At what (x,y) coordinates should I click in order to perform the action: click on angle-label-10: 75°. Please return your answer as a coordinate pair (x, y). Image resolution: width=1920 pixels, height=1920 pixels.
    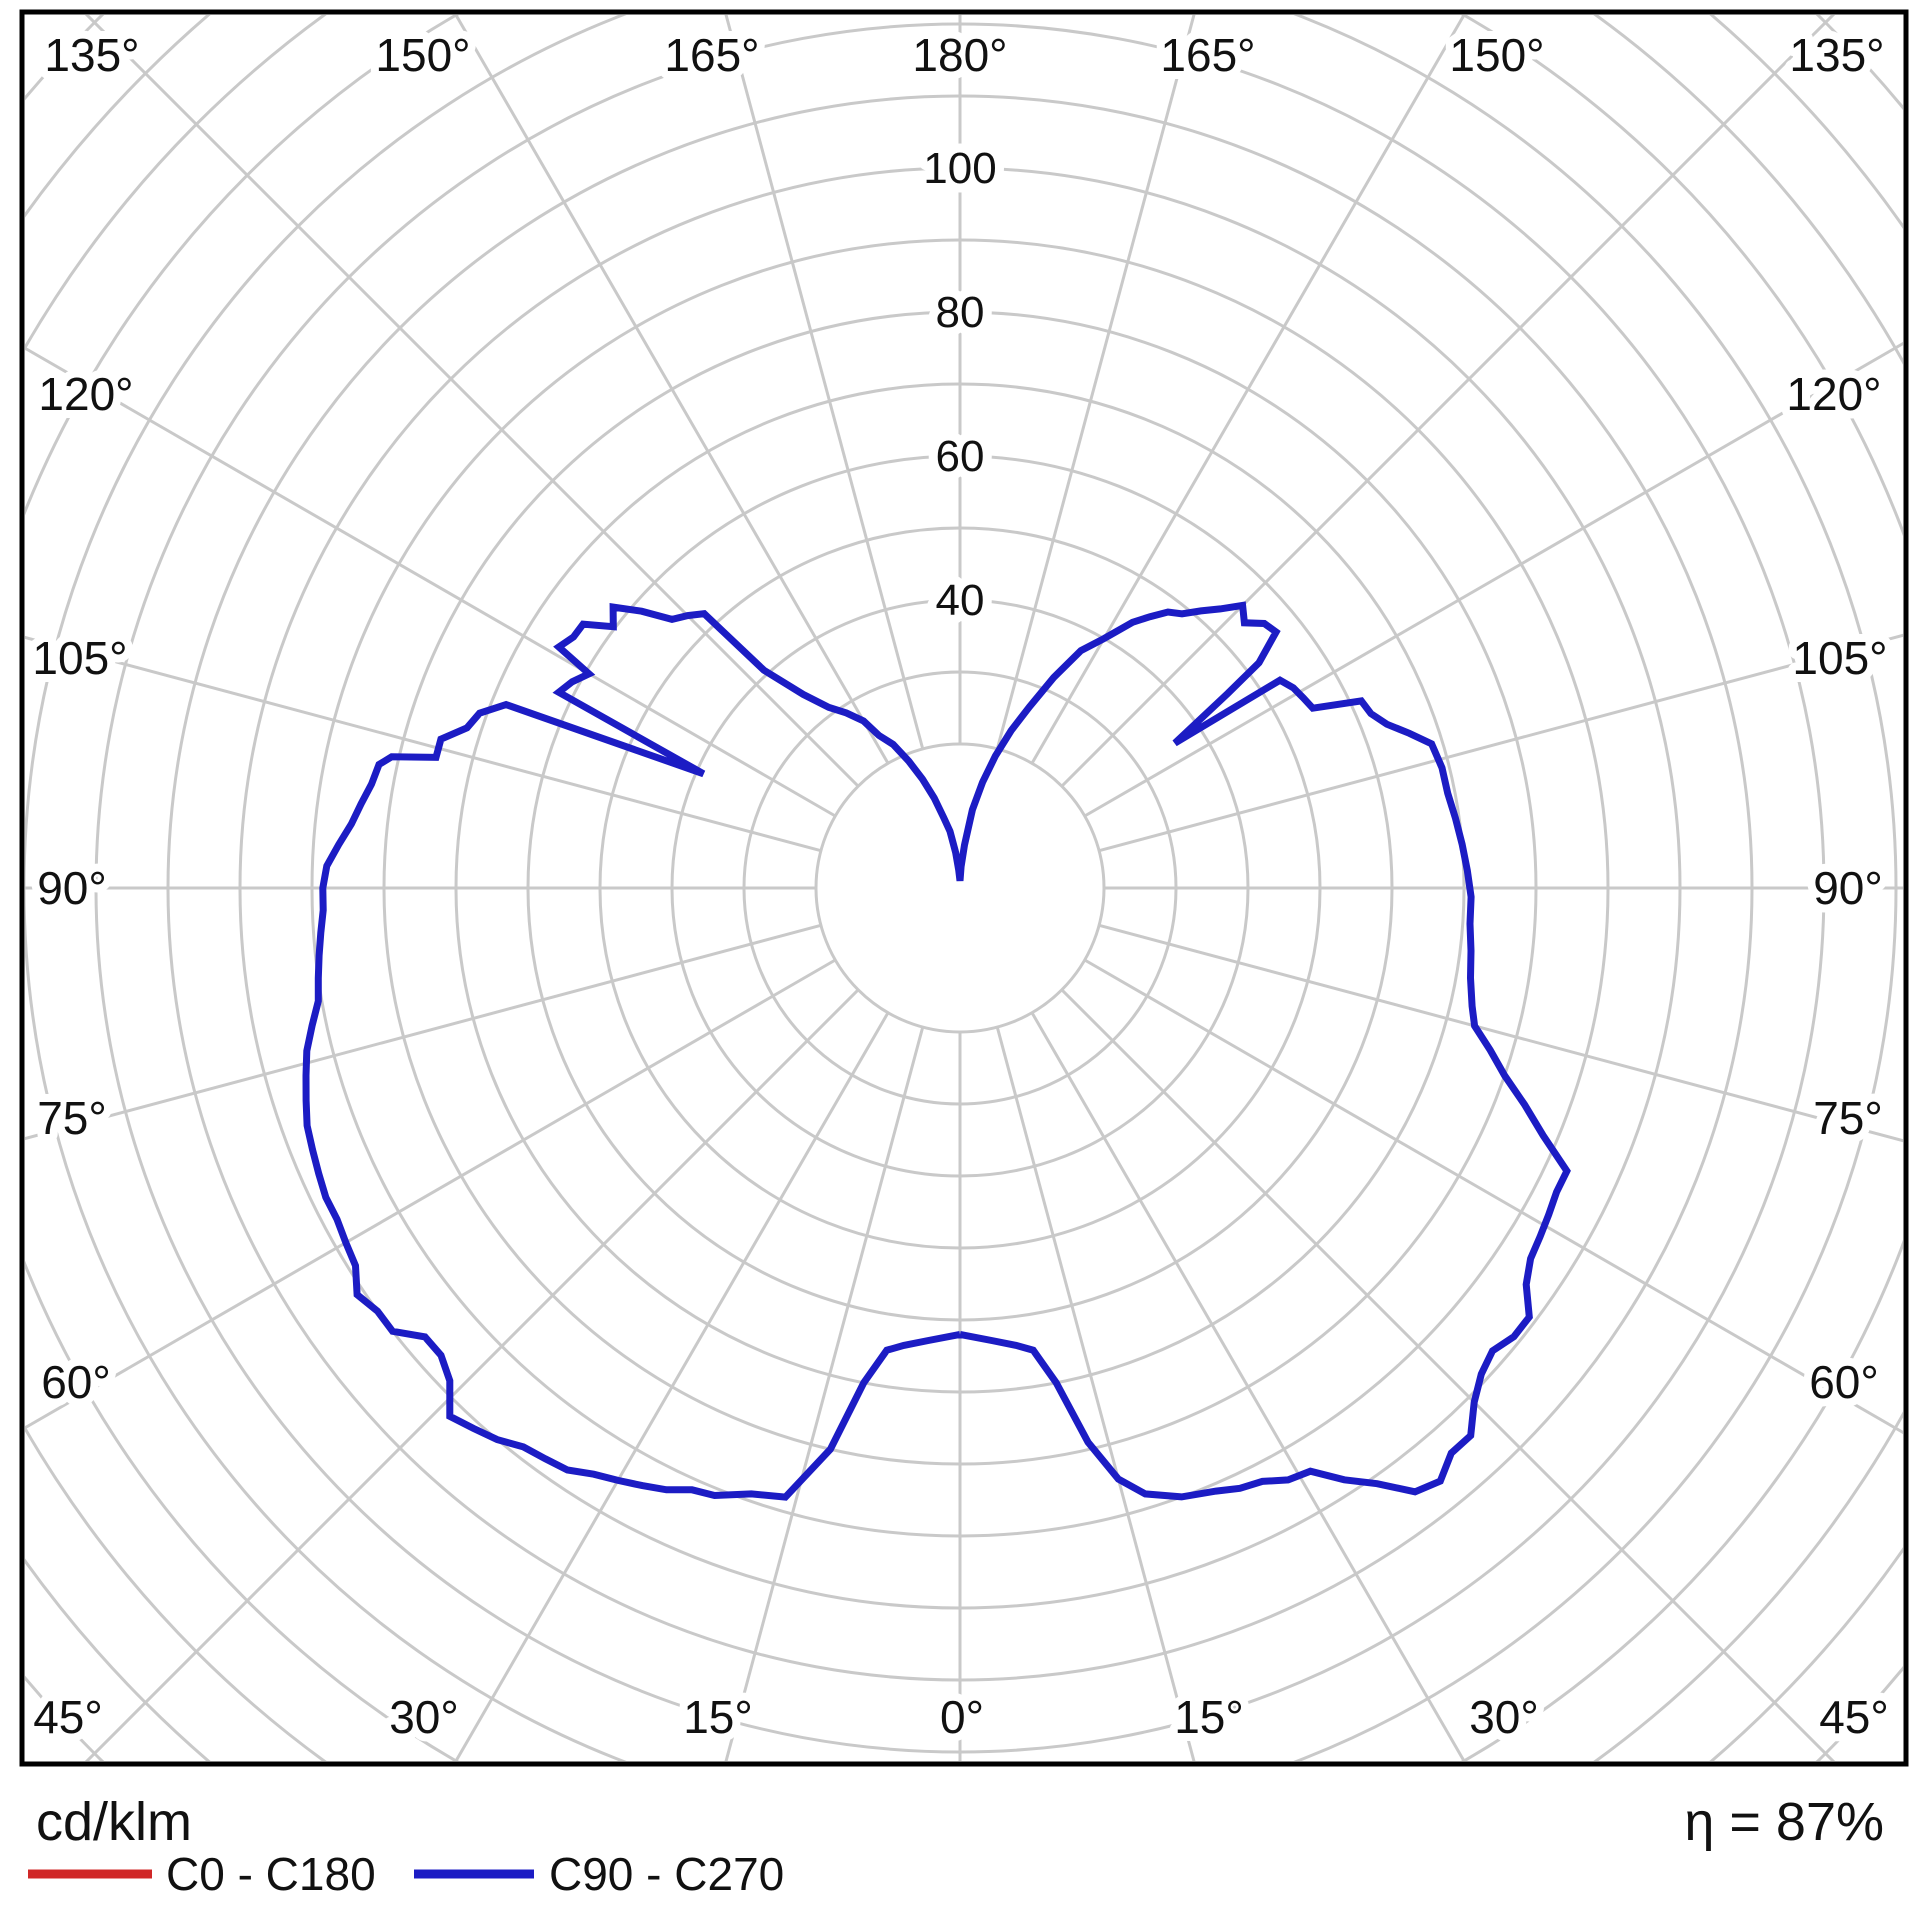
    Looking at the image, I should click on (72, 1118).